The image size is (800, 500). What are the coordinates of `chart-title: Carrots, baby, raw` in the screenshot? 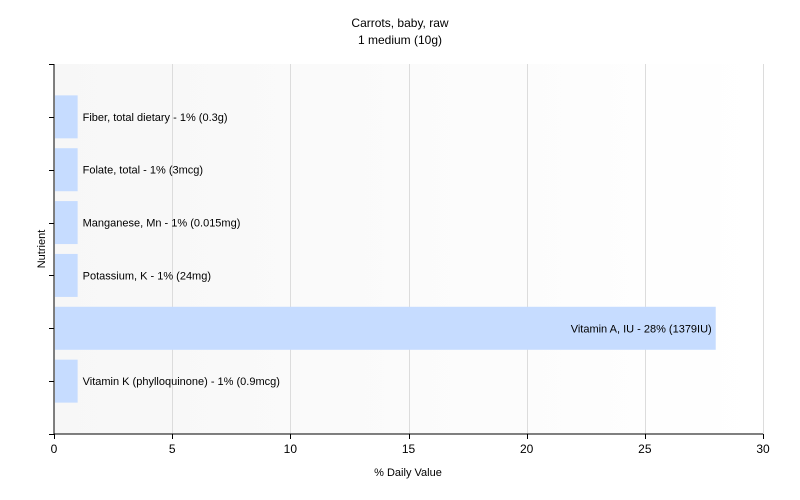 It's located at (399, 23).